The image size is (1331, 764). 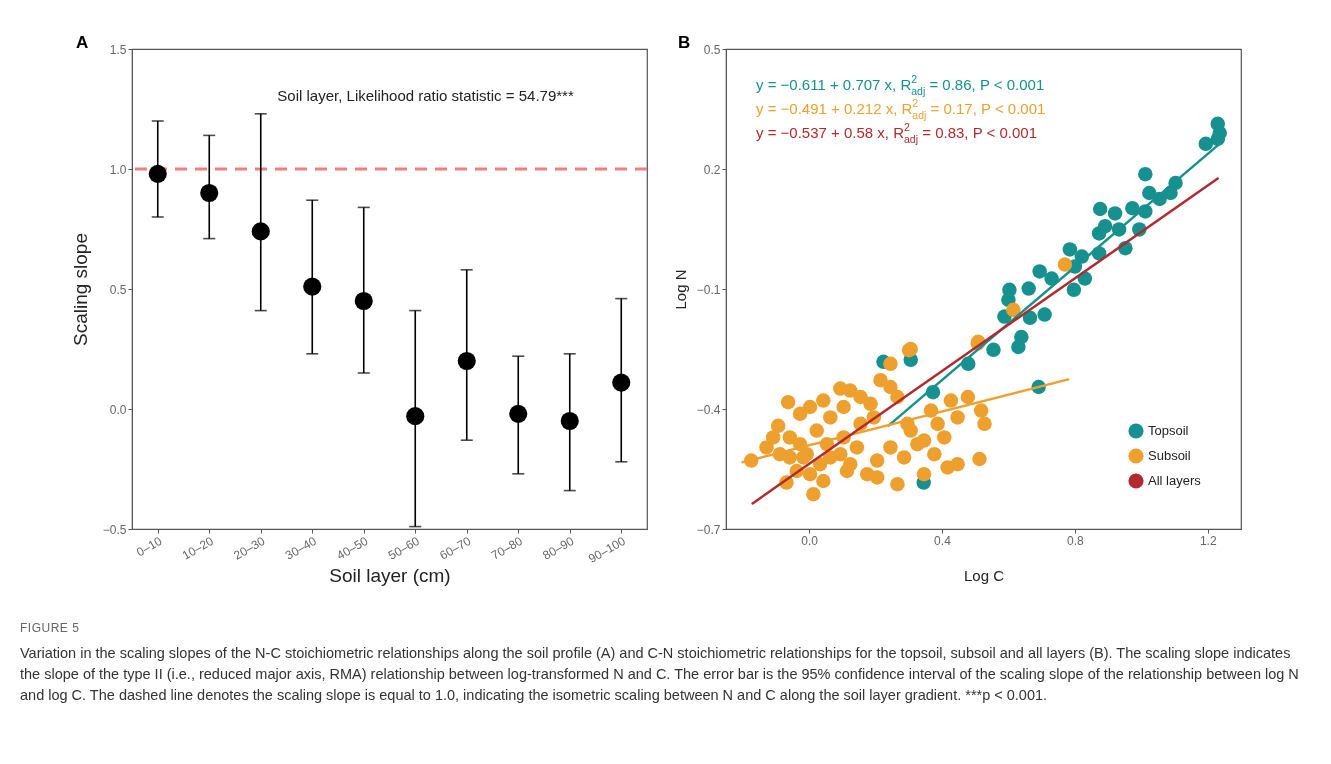 What do you see at coordinates (118, 49) in the screenshot?
I see `y-tick-label: 1.5` at bounding box center [118, 49].